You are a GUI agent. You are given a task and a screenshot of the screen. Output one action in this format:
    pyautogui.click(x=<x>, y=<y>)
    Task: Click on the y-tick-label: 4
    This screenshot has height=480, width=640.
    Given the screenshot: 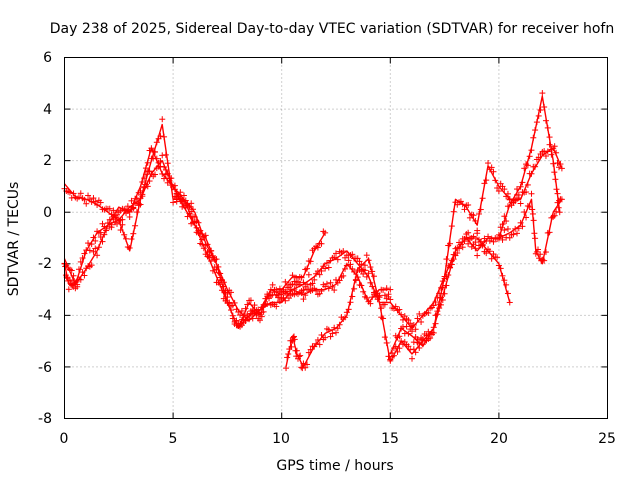 What is the action you would take?
    pyautogui.click(x=47, y=110)
    